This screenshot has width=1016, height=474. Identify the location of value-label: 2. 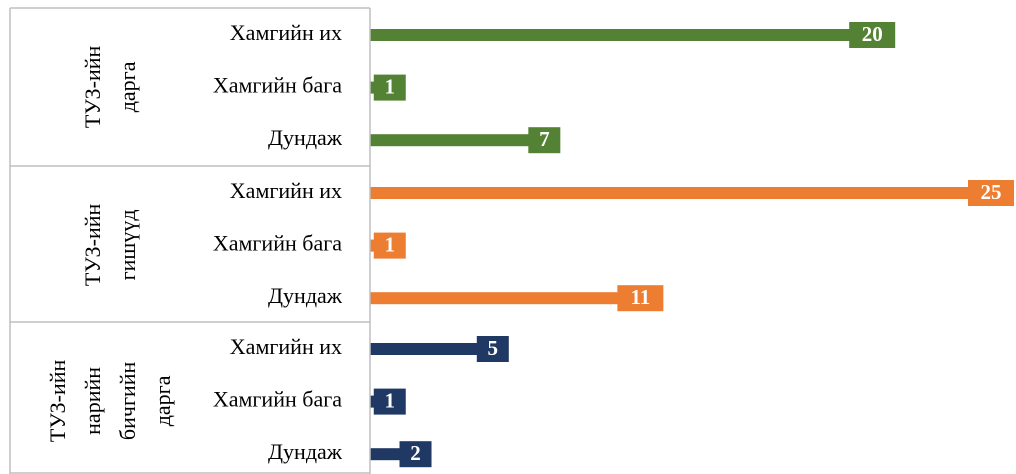
(415, 453).